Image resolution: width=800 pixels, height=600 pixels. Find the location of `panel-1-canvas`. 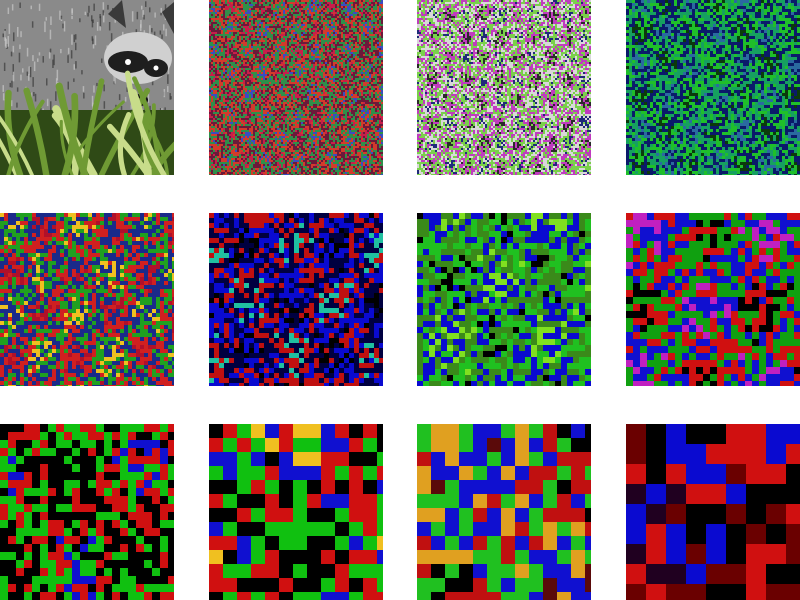

panel-1-canvas is located at coordinates (87, 87).